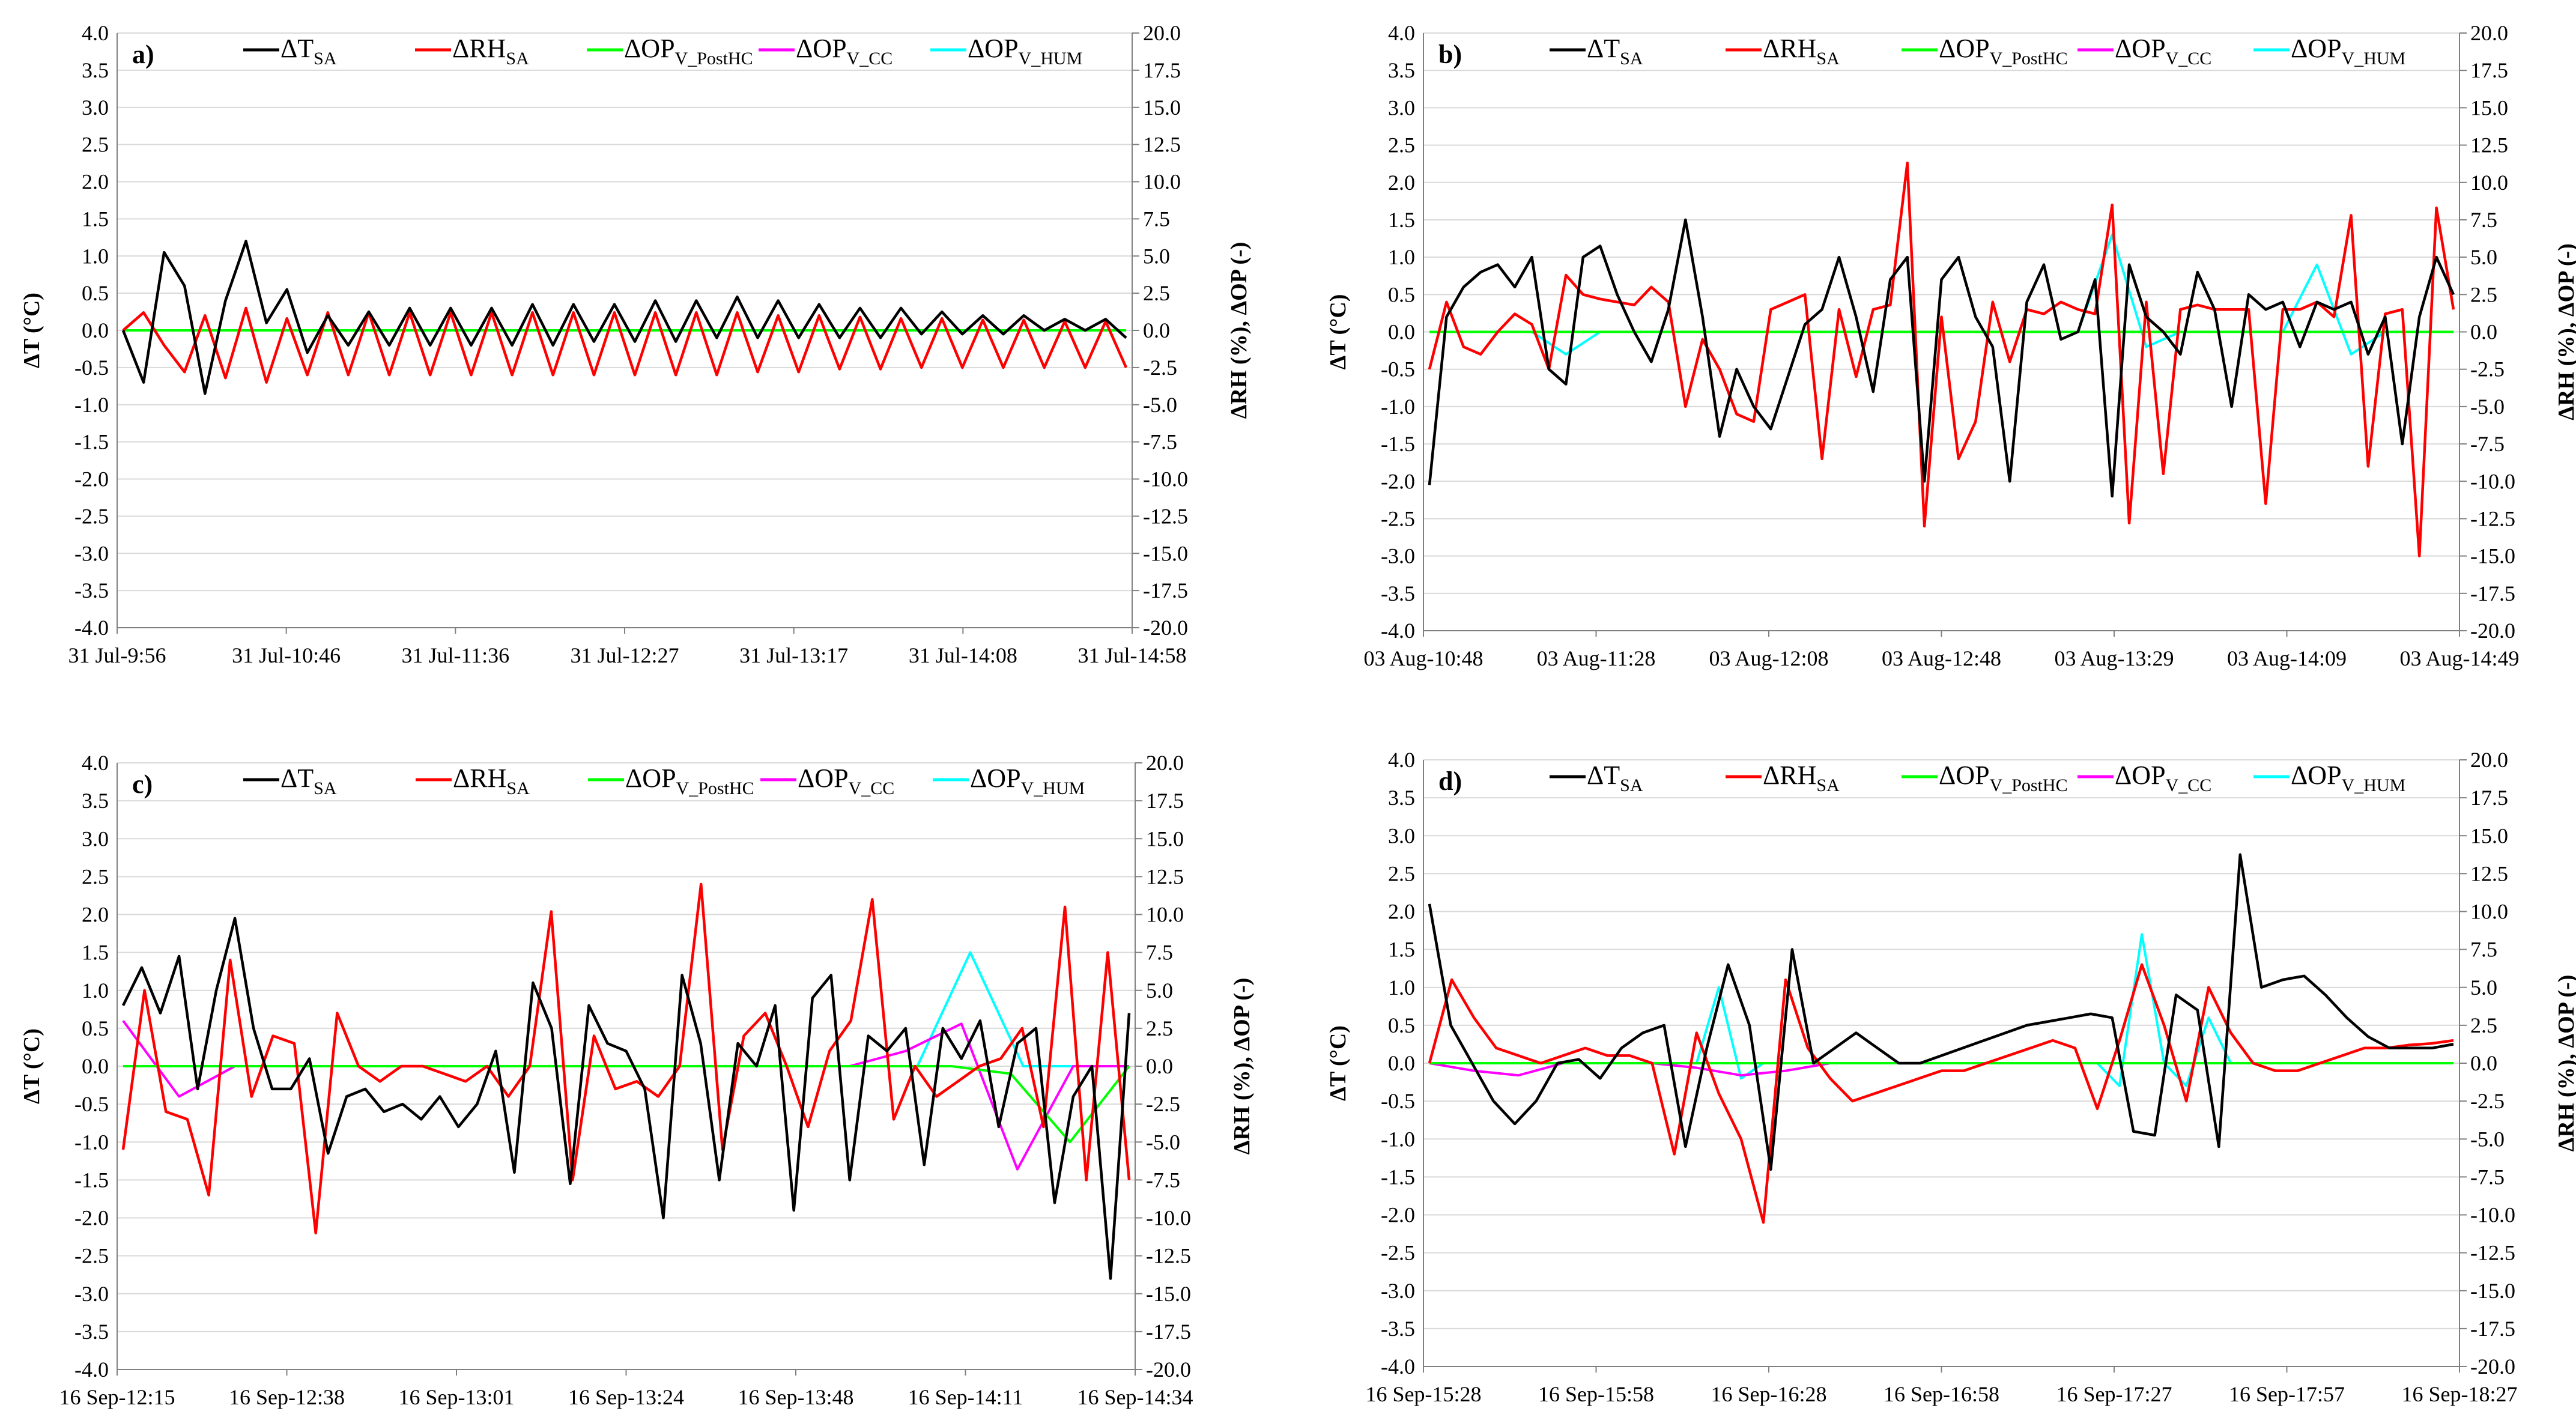 This screenshot has height=1426, width=2576. What do you see at coordinates (1398, 556) in the screenshot?
I see `y-tick-label: -3.0` at bounding box center [1398, 556].